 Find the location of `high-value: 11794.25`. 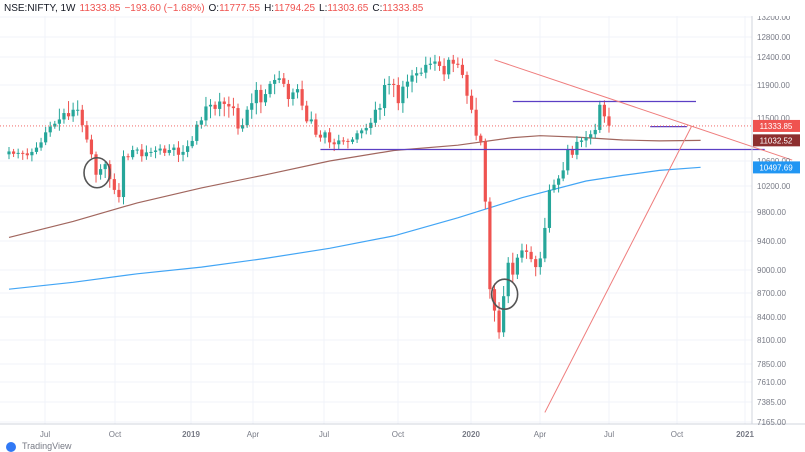

high-value: 11794.25 is located at coordinates (295, 8).